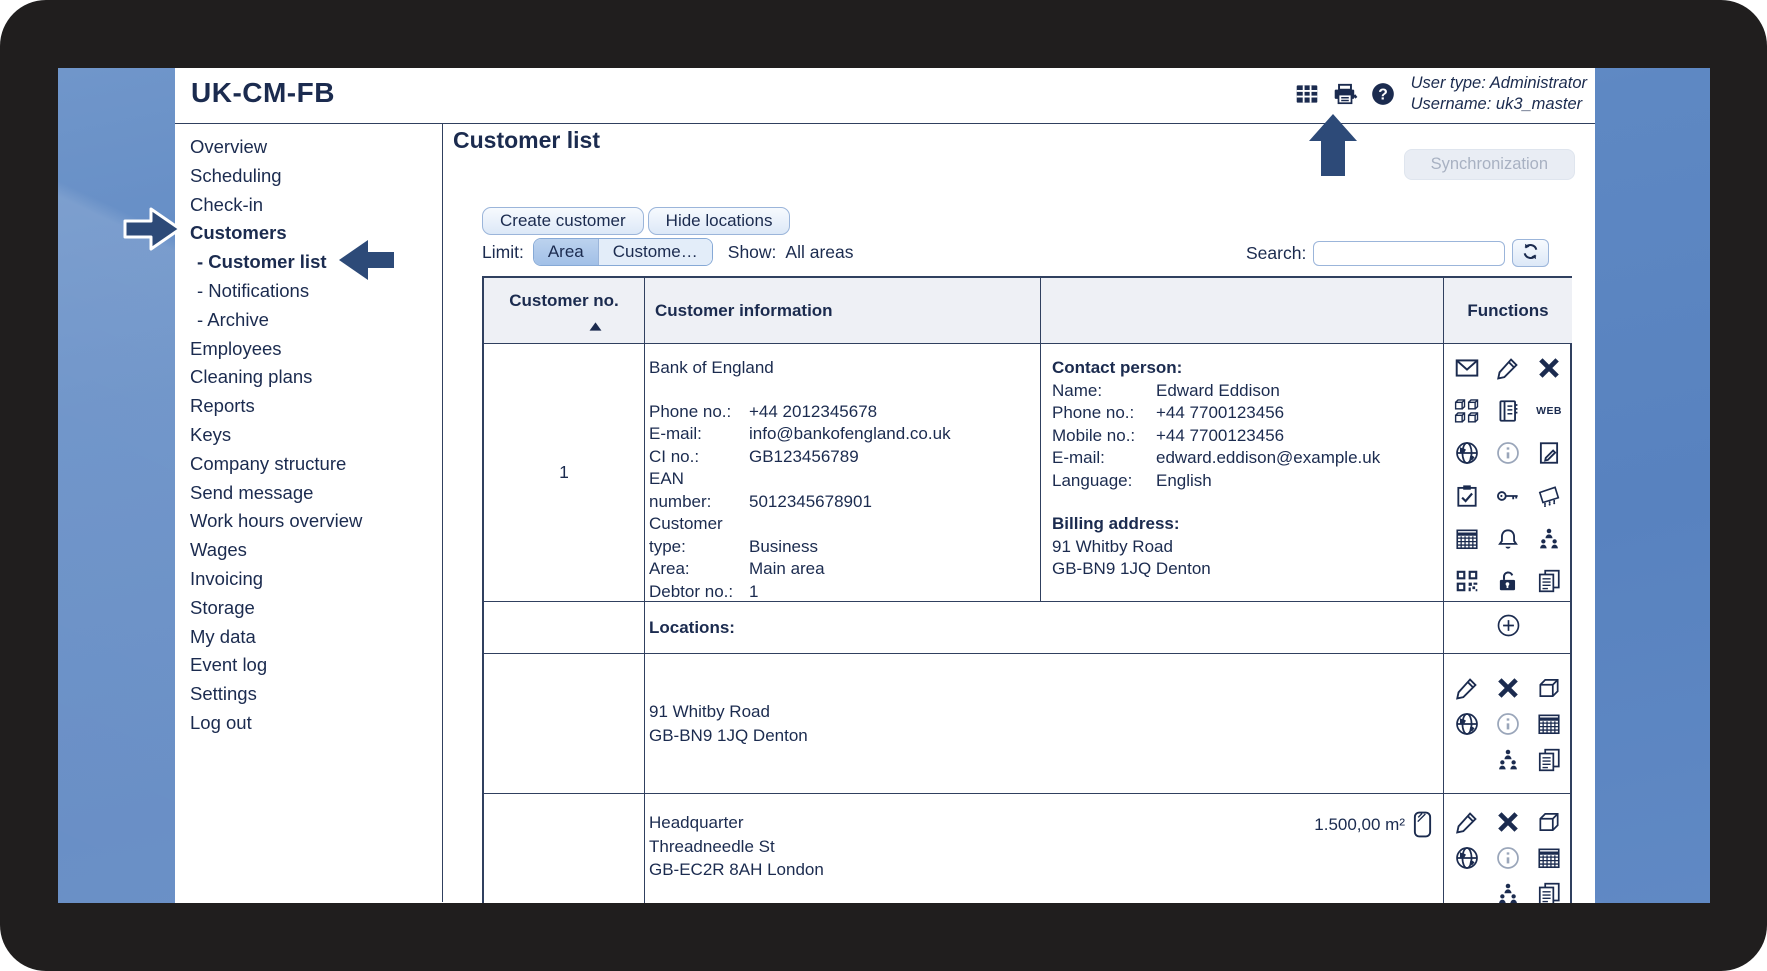  I want to click on customer-functions-cell: WEB, so click(1507, 472).